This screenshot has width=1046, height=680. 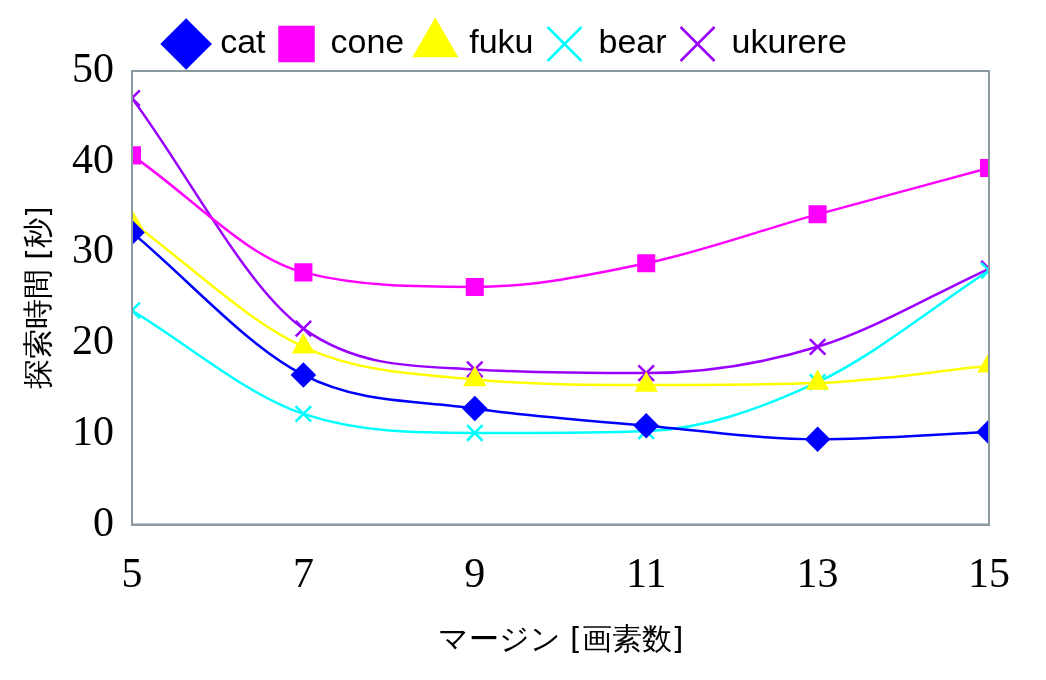 What do you see at coordinates (303, 572) in the screenshot?
I see `x-tick-label: 7` at bounding box center [303, 572].